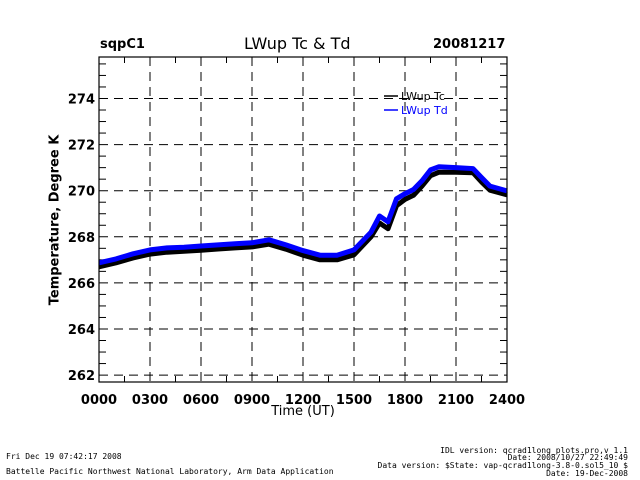 This screenshot has height=480, width=640. What do you see at coordinates (587, 473) in the screenshot?
I see `footer-data-date: Date: 19-Dec-2008` at bounding box center [587, 473].